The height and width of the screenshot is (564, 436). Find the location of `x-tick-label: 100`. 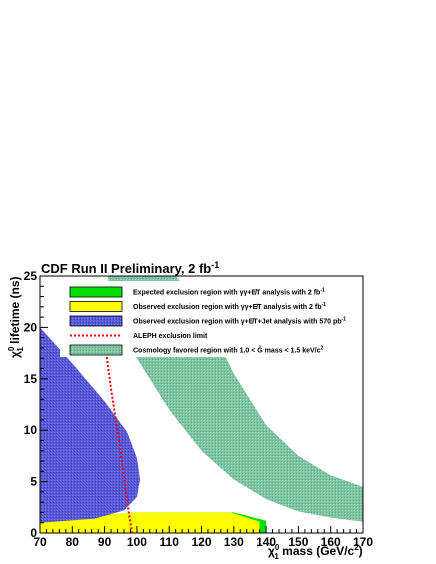

x-tick-label: 100 is located at coordinates (137, 542).